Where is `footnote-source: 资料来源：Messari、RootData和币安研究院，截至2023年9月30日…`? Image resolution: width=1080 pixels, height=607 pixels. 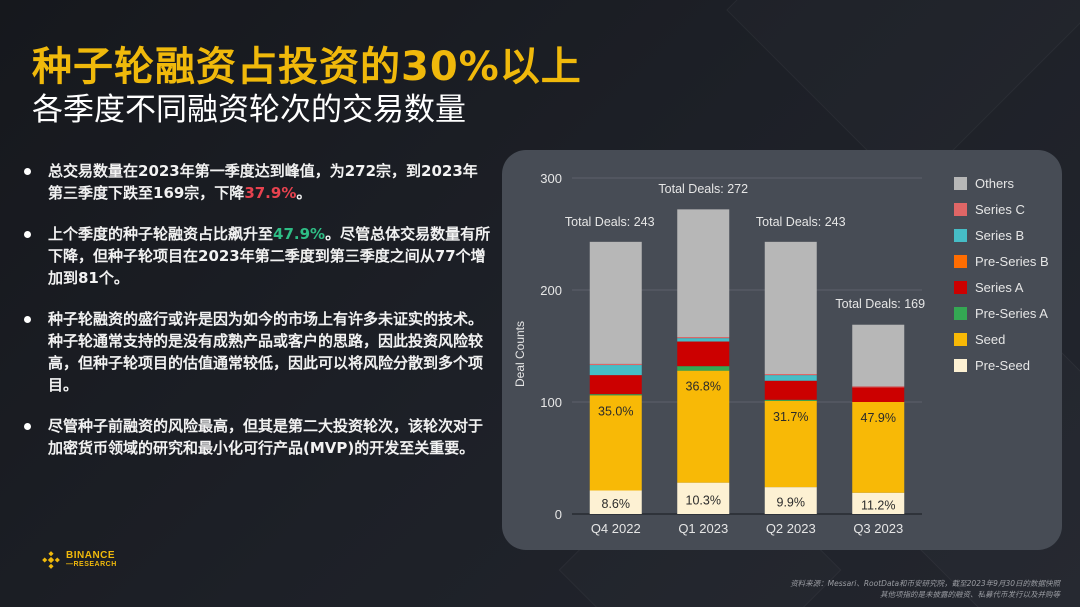
footnote-source: 资料来源：Messari、RootData和币安研究院，截至2023年9月30日… is located at coordinates (925, 583).